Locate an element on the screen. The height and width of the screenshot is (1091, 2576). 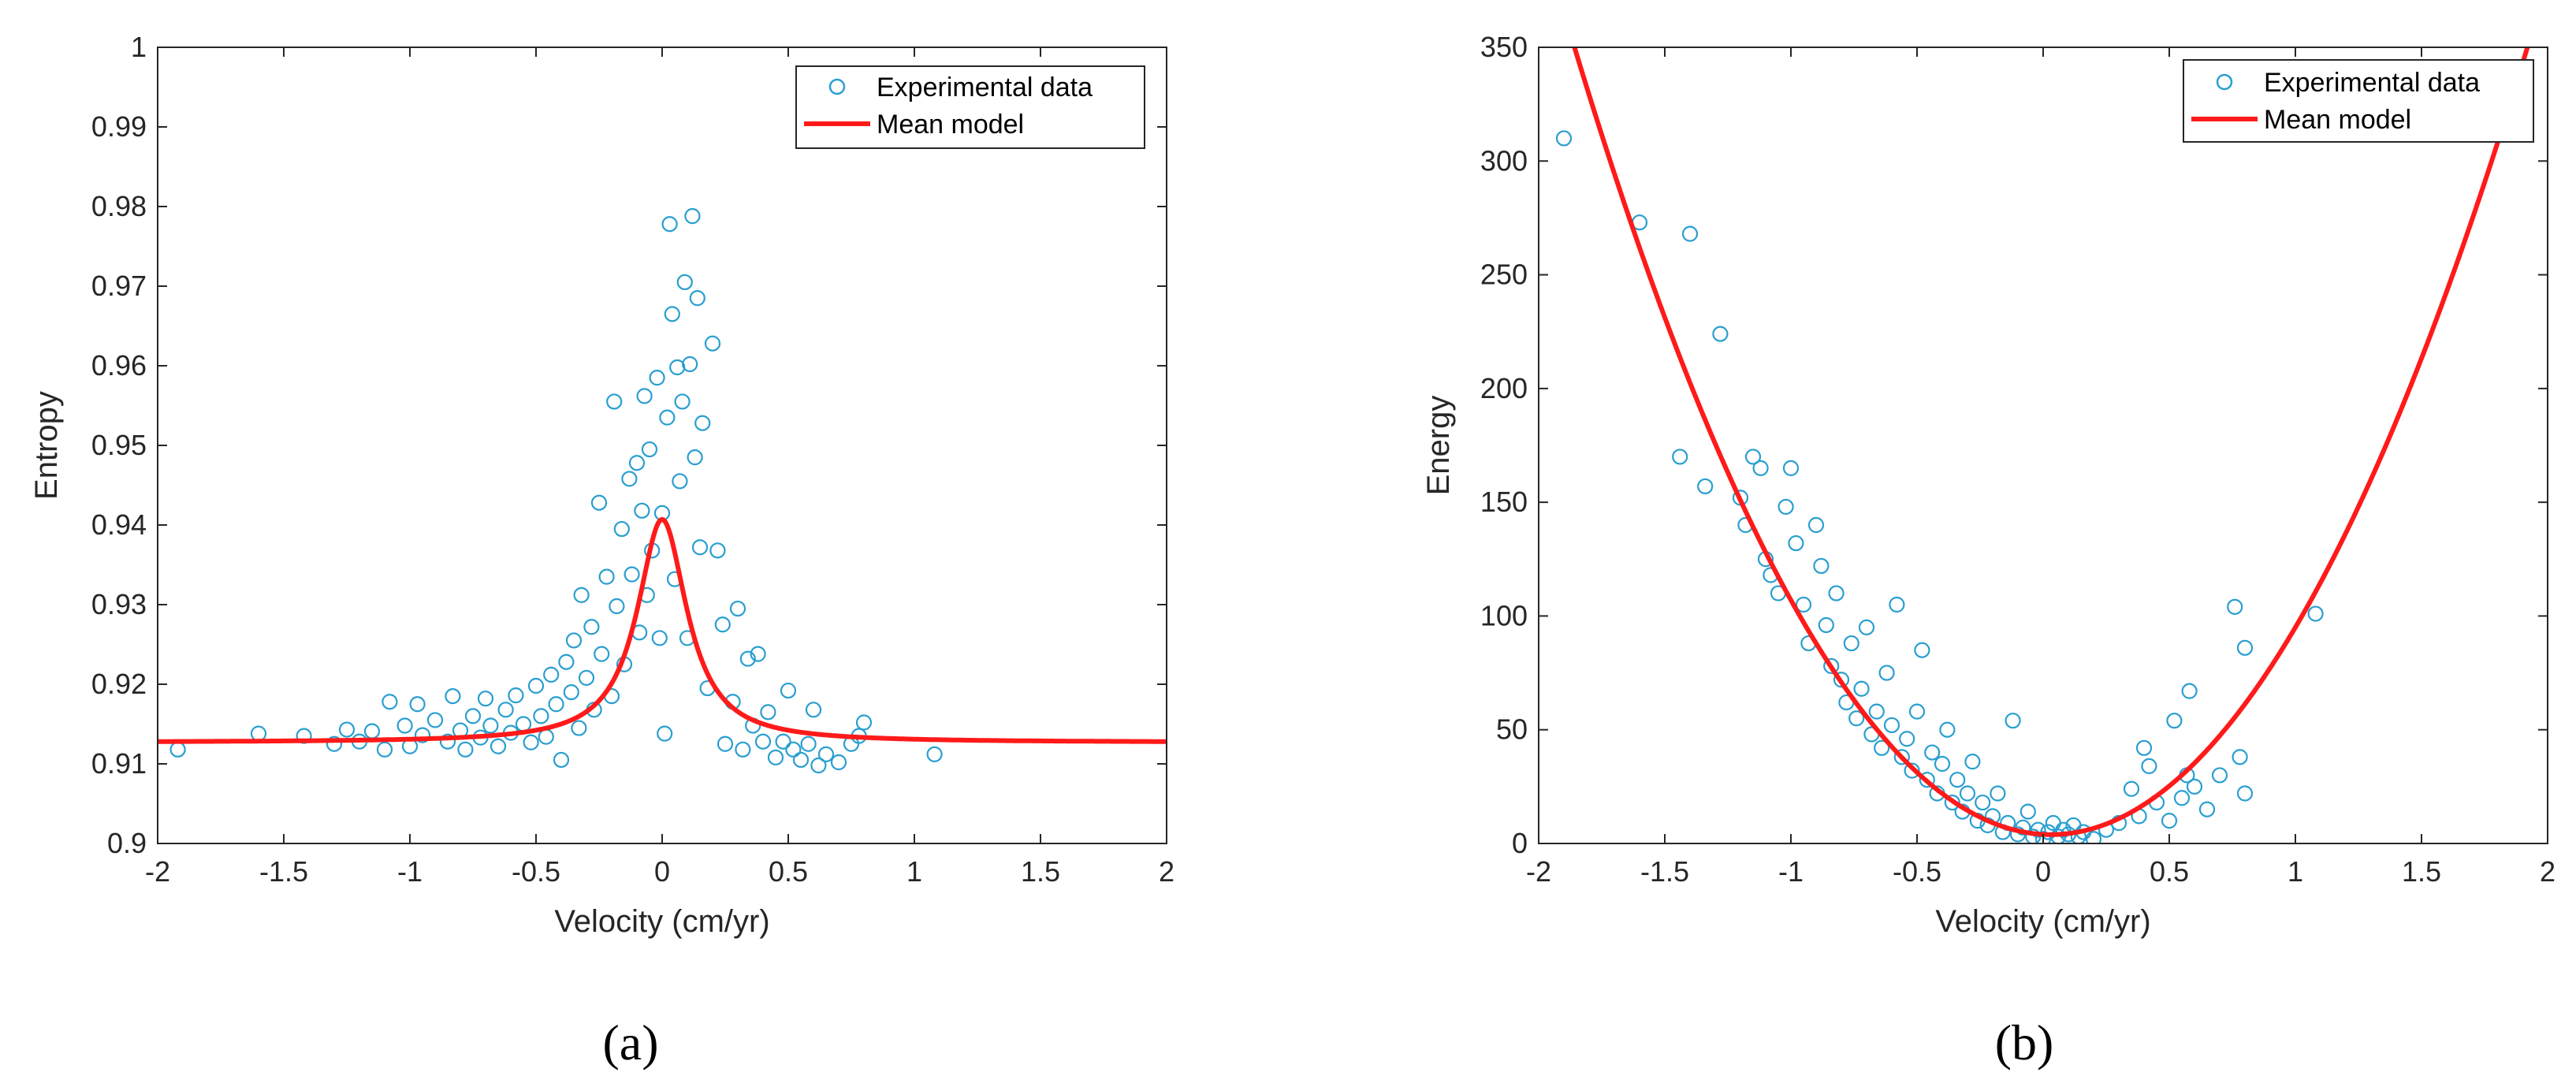
b-y-tick-label: 350 is located at coordinates (1504, 47).